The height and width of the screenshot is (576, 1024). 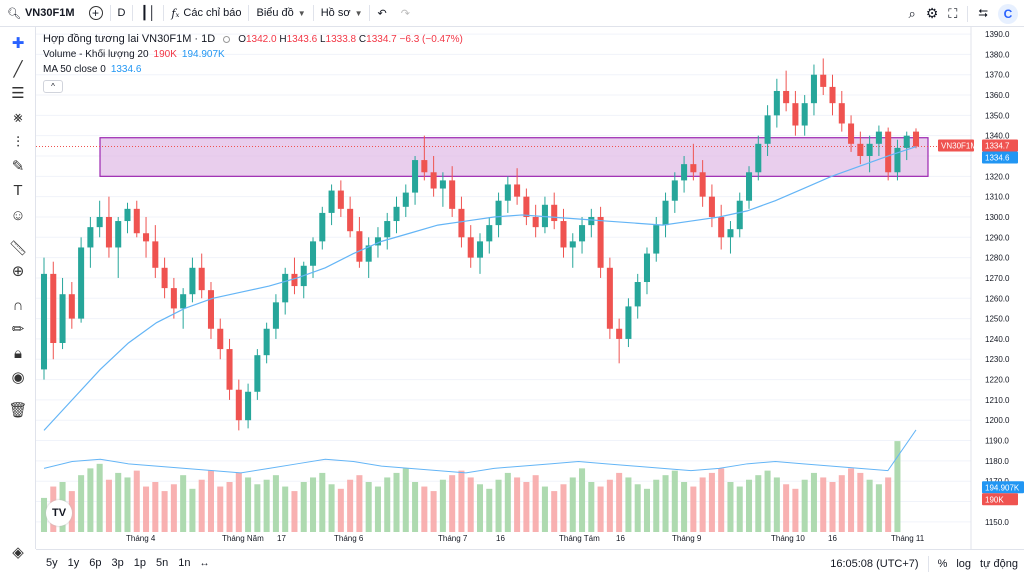 I want to click on publish-icon: C, so click(x=1008, y=13).